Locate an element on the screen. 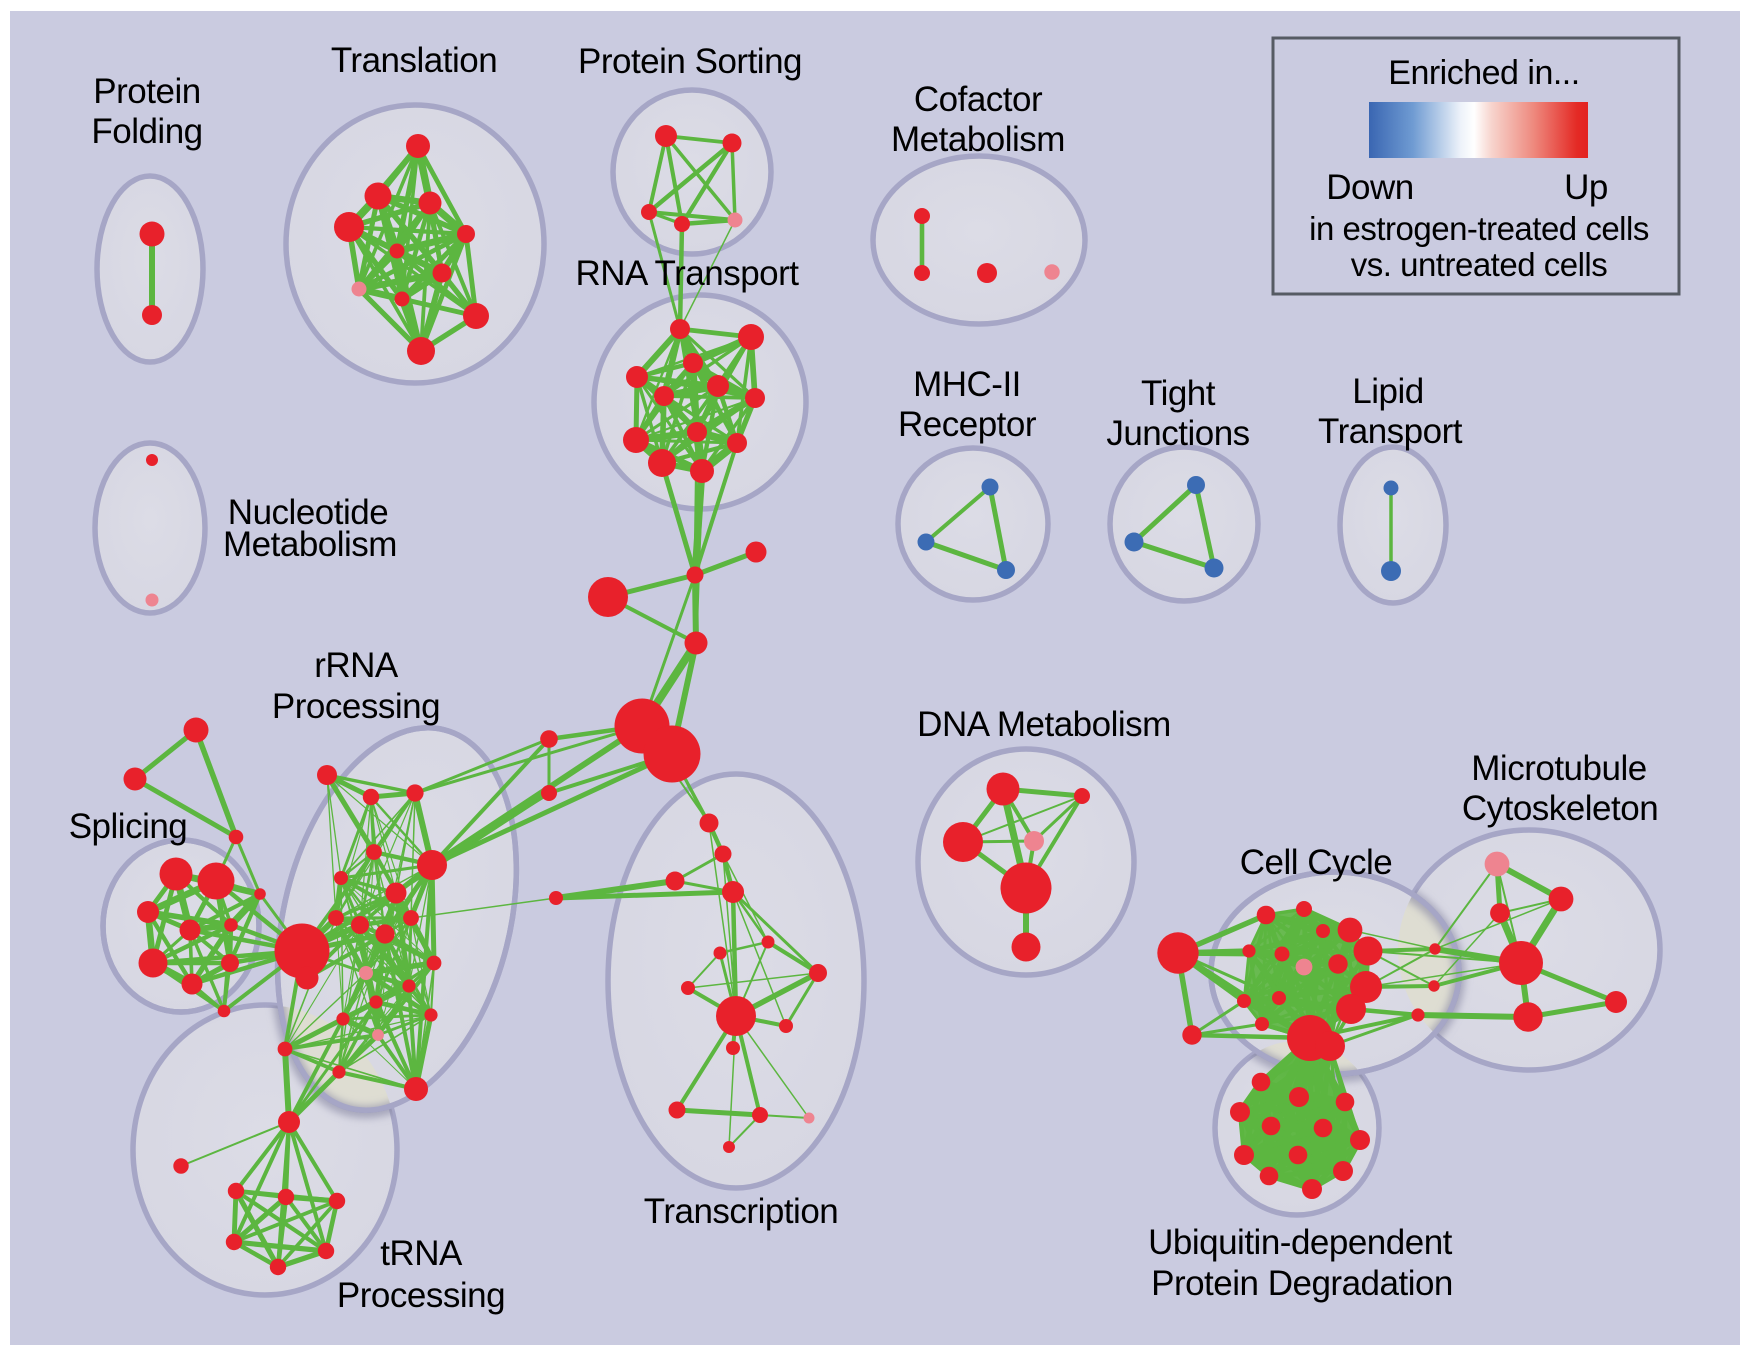 The width and height of the screenshot is (1750, 1360). svg-text: Tight is located at coordinates (1178, 393).